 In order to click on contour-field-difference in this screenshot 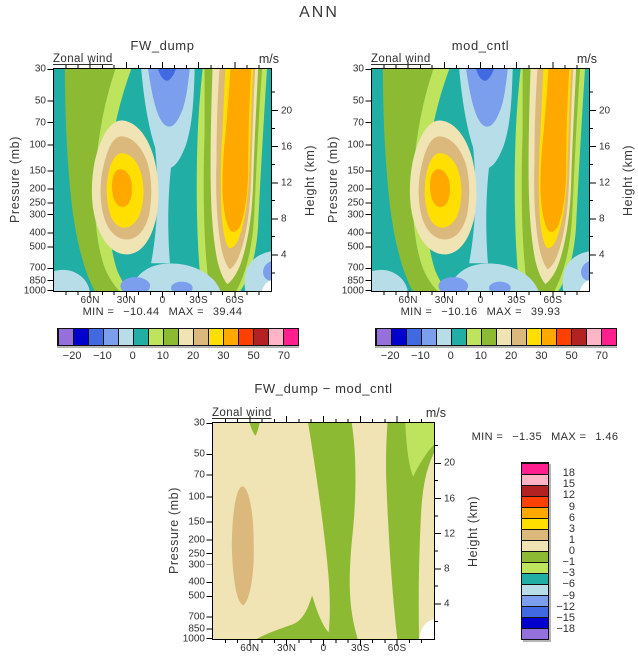, I will do `click(323, 531)`.